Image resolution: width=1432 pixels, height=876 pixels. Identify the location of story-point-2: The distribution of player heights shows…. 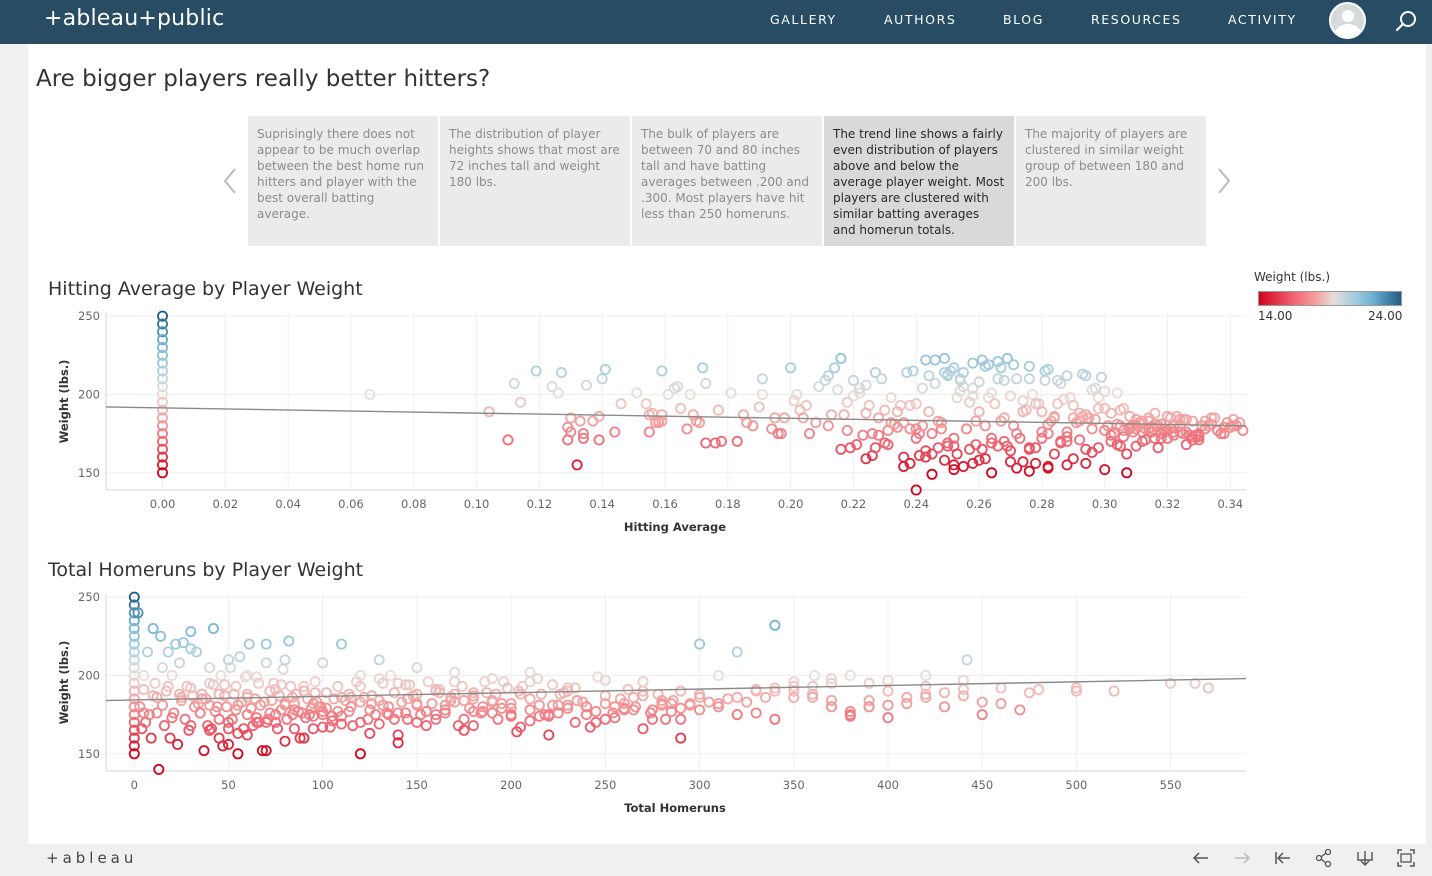
(535, 181).